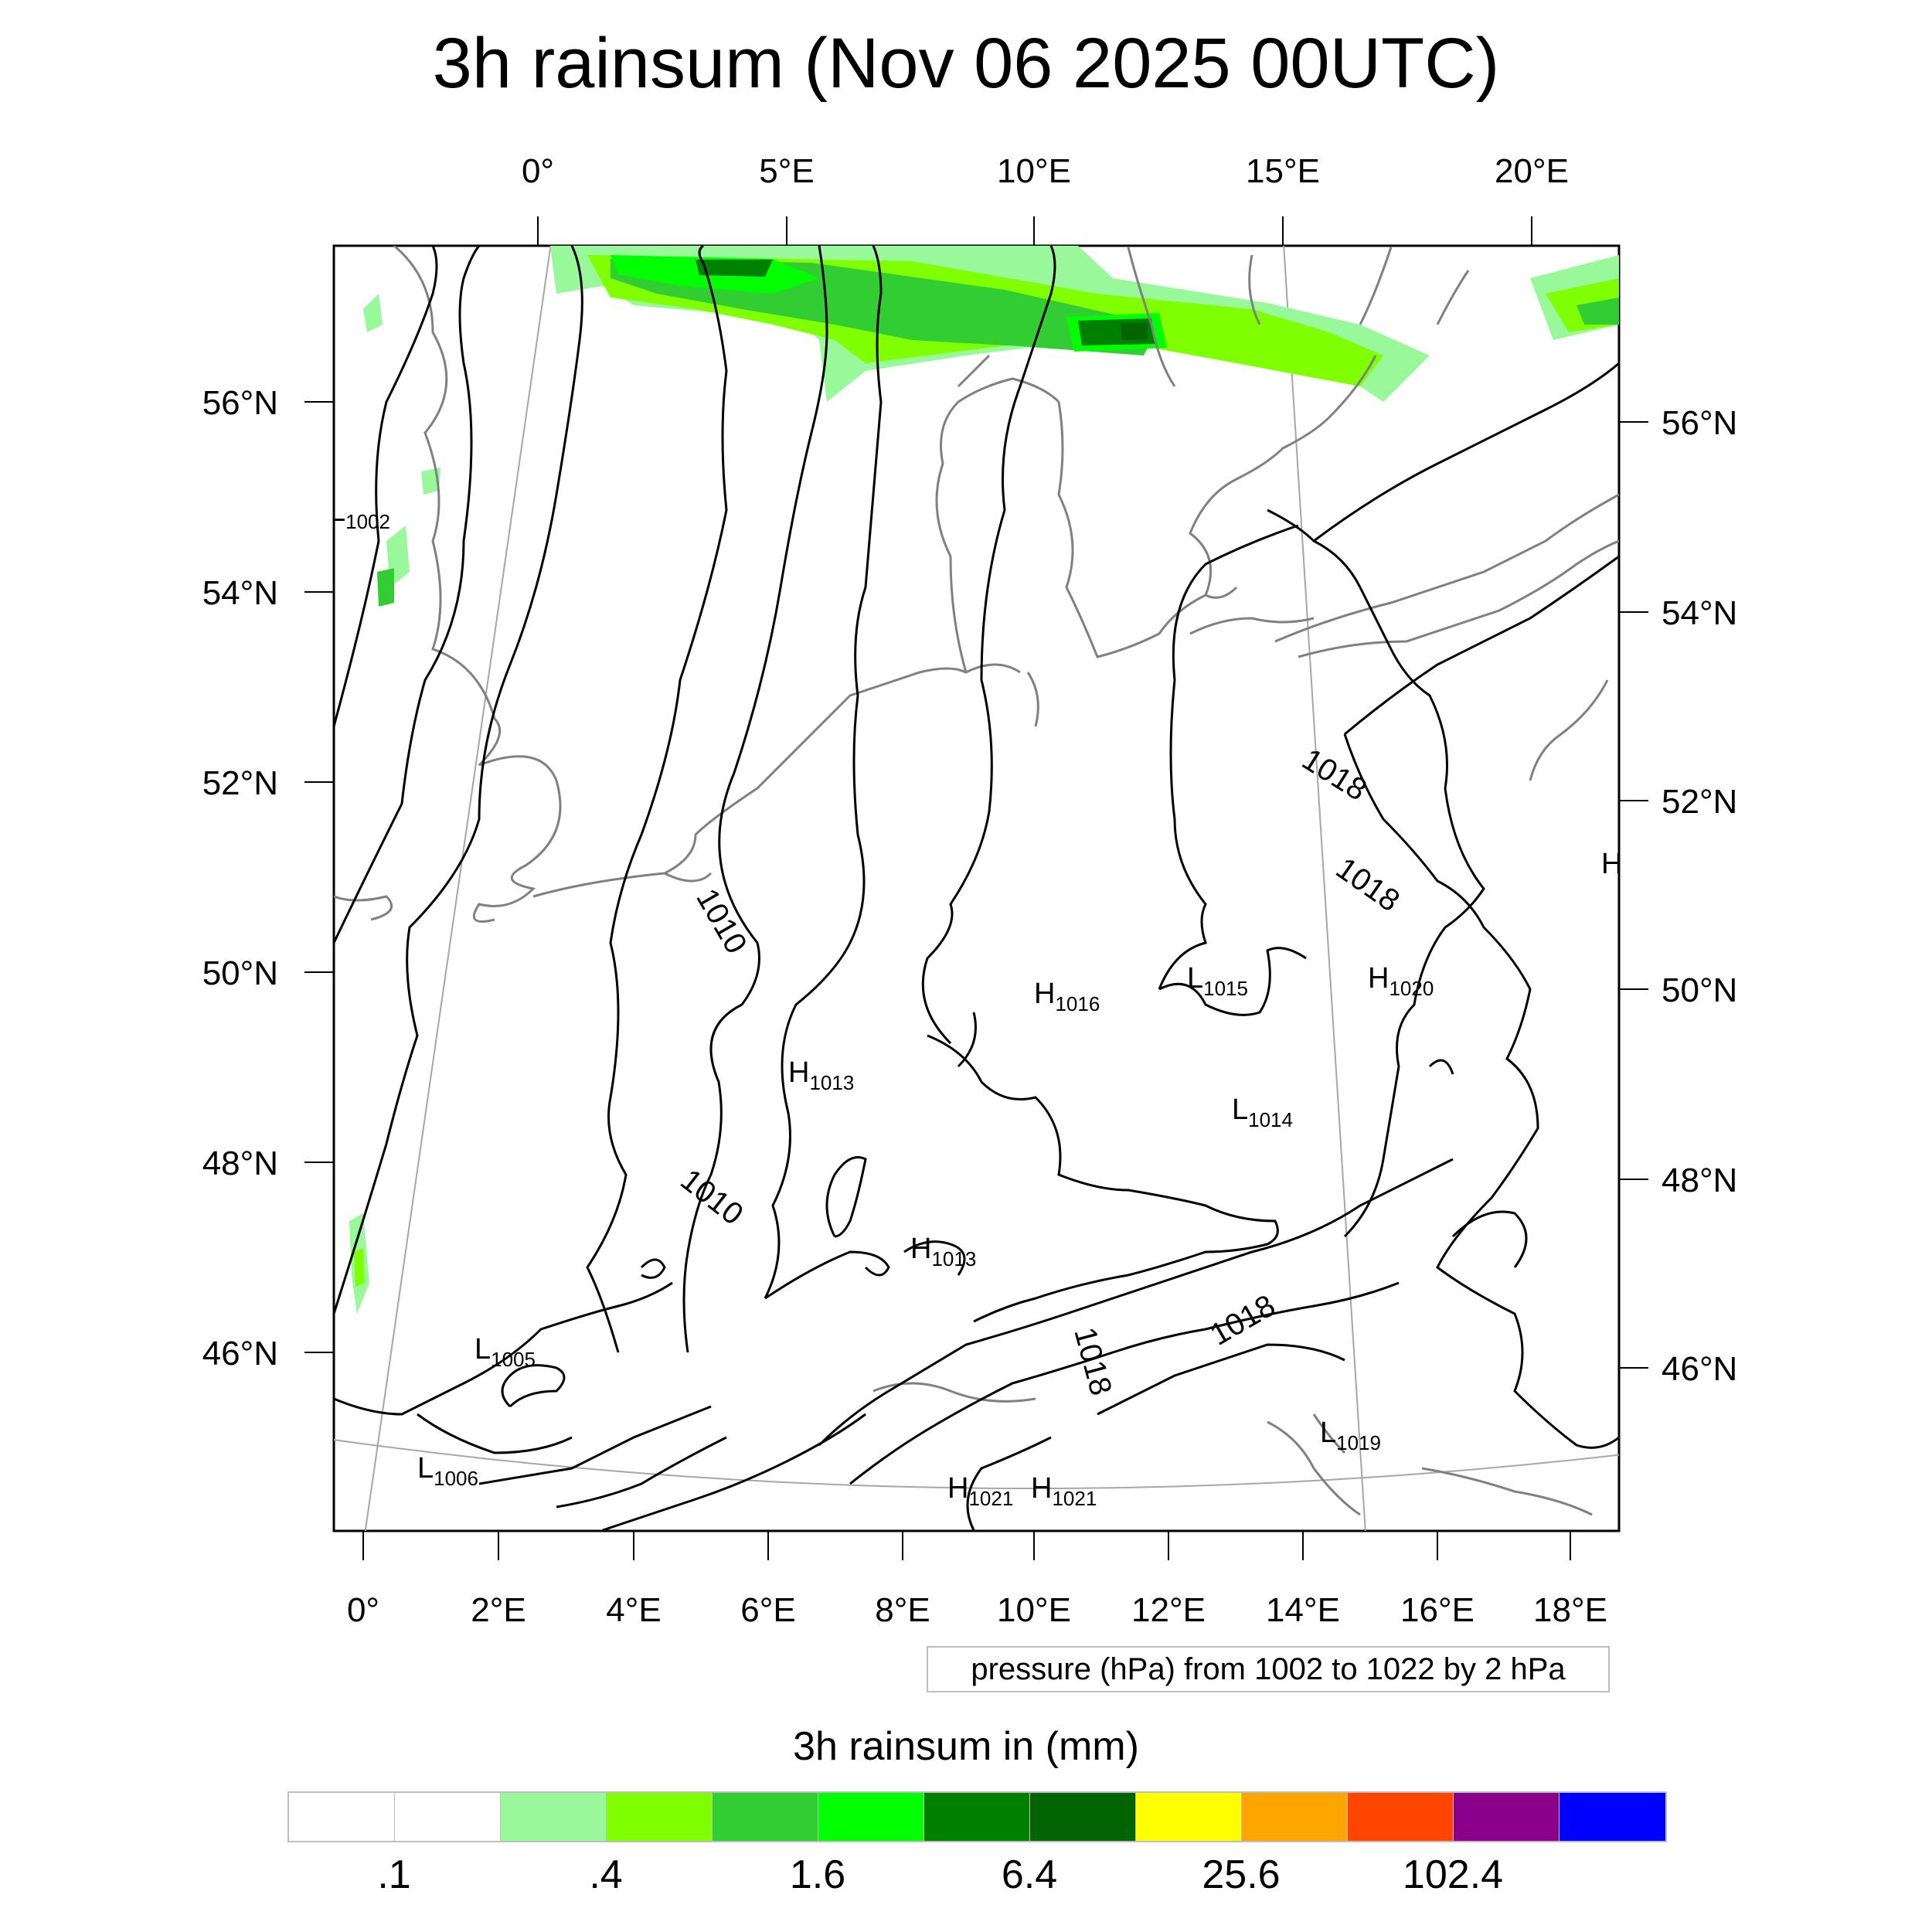 Image resolution: width=1932 pixels, height=1932 pixels. Describe the element at coordinates (363, 1610) in the screenshot. I see `bottom-lon-label: 0°` at that location.